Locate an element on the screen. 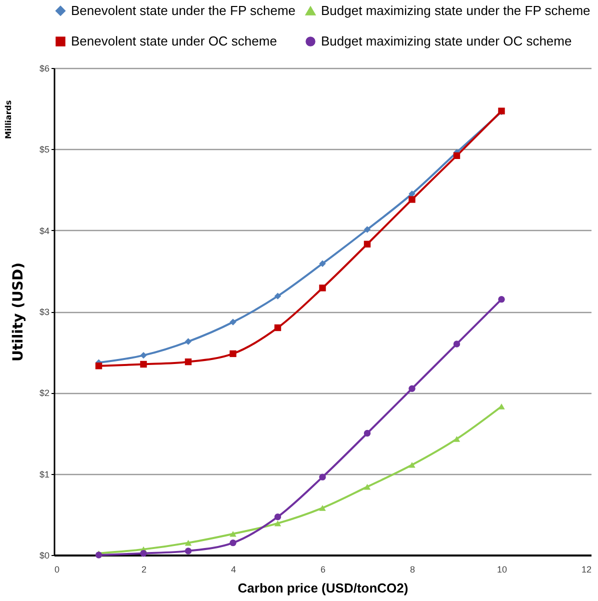  x-tick-label: 8 is located at coordinates (413, 569).